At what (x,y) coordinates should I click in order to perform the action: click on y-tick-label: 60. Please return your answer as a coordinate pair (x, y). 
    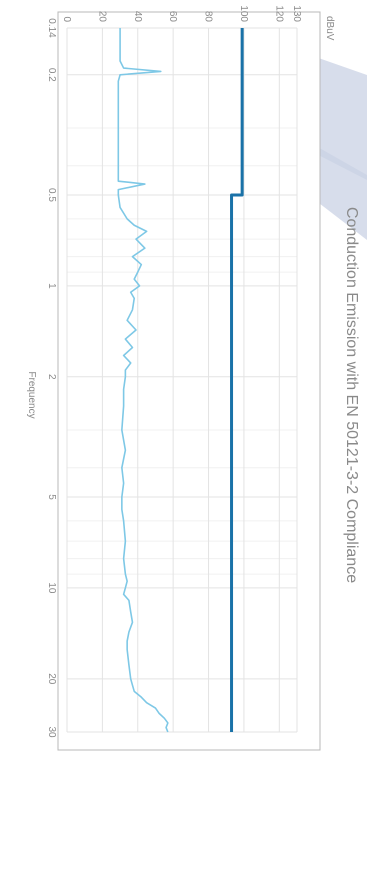
    Looking at the image, I should click on (172, 17).